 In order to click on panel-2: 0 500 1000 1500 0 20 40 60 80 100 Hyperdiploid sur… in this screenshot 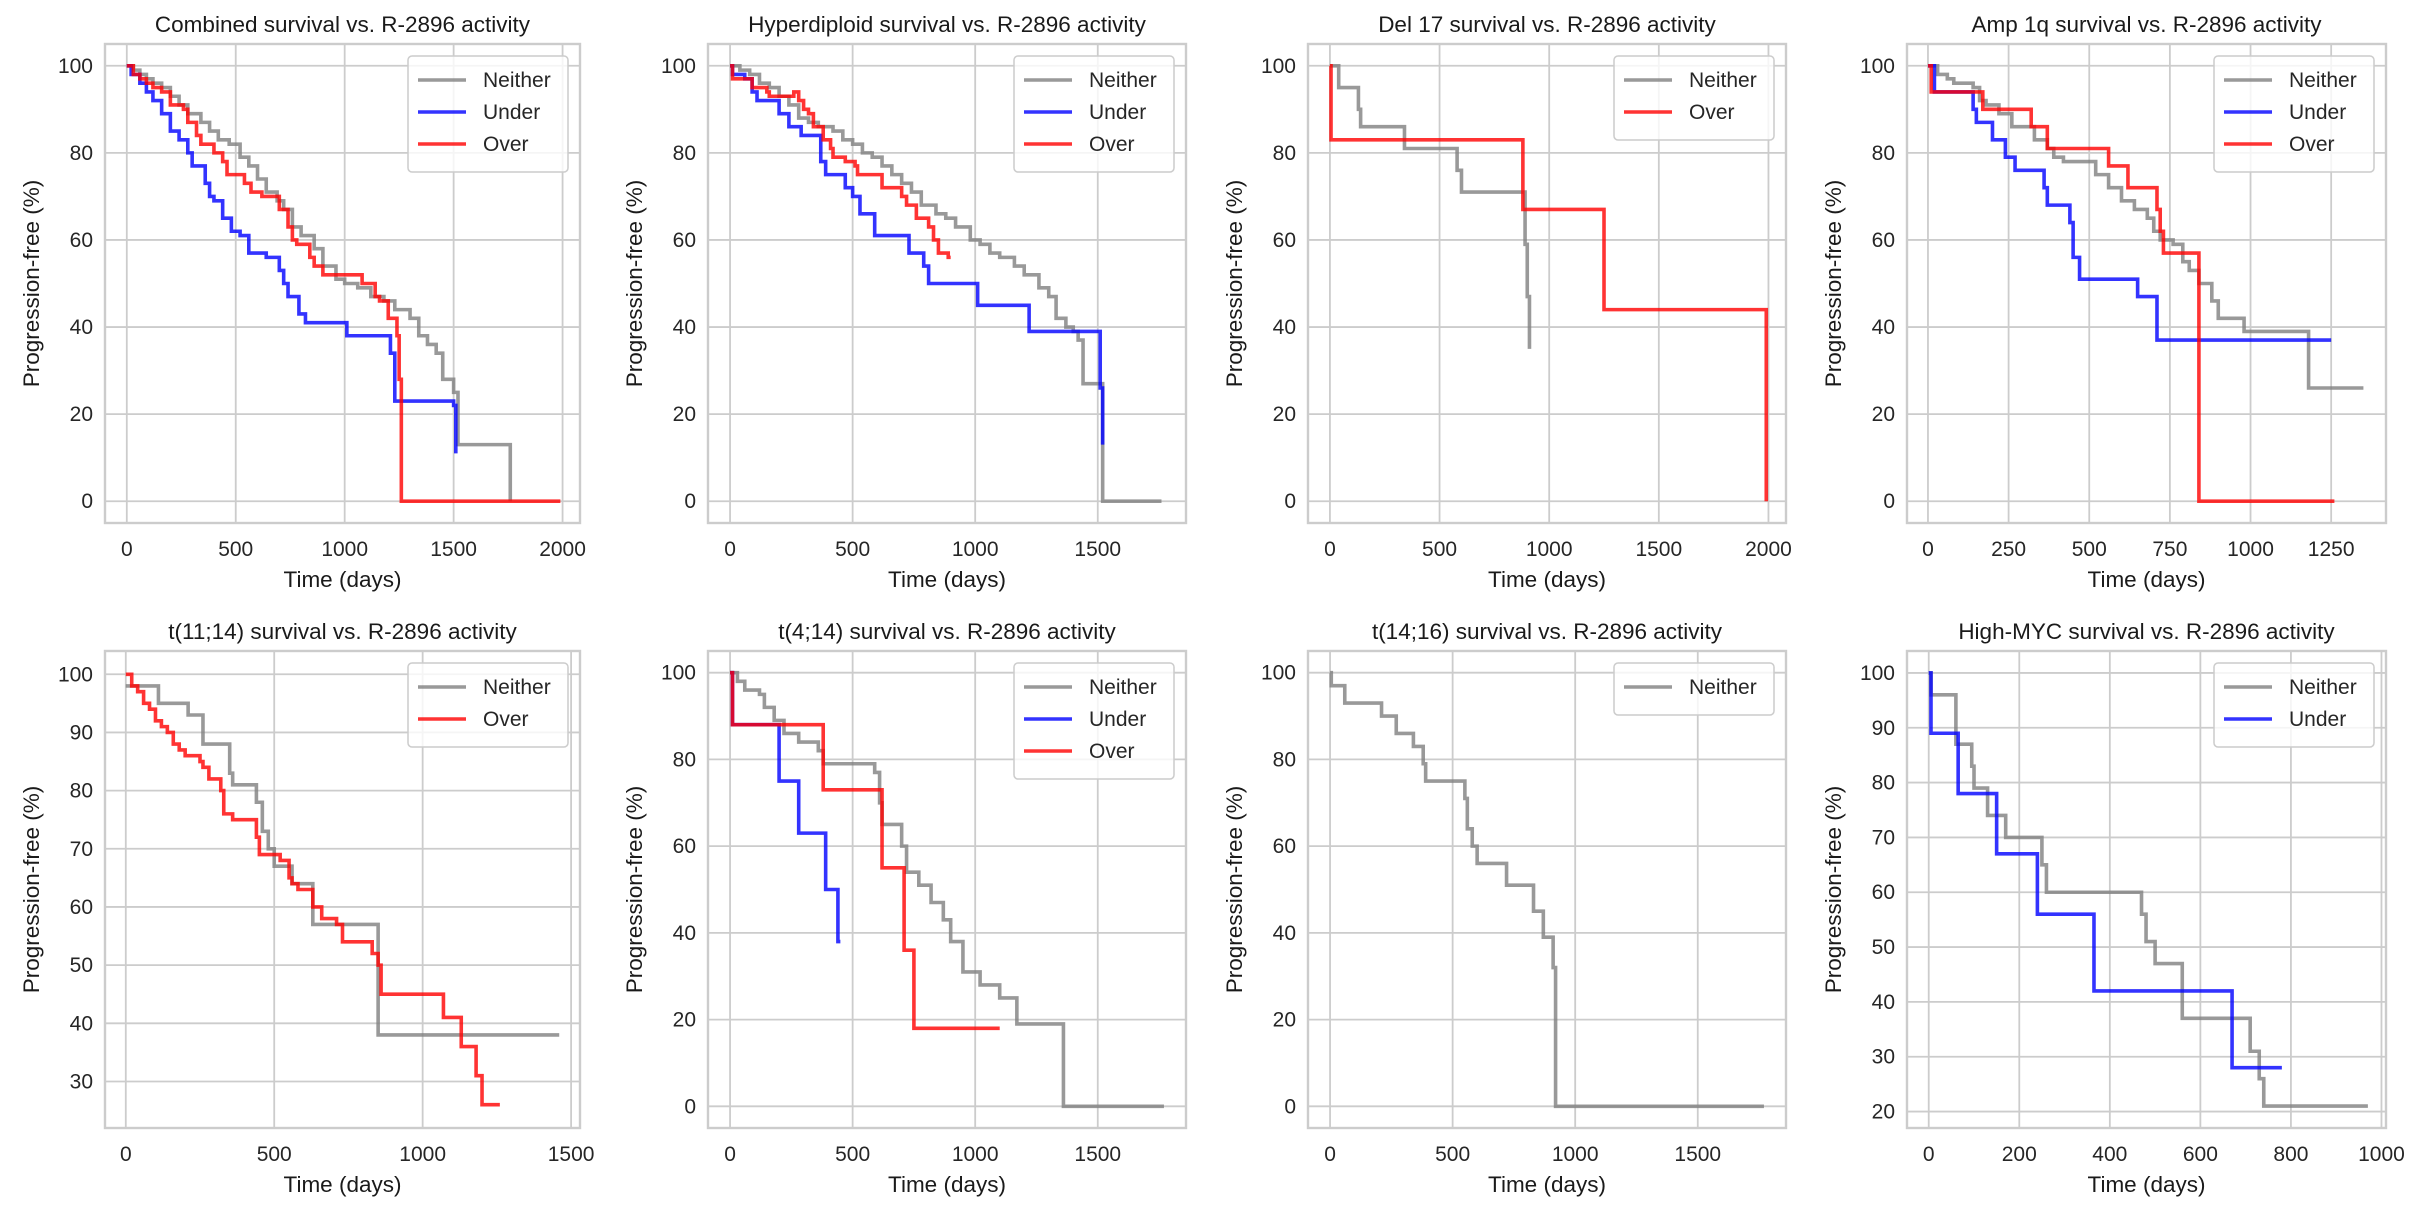, I will do `click(905, 302)`.